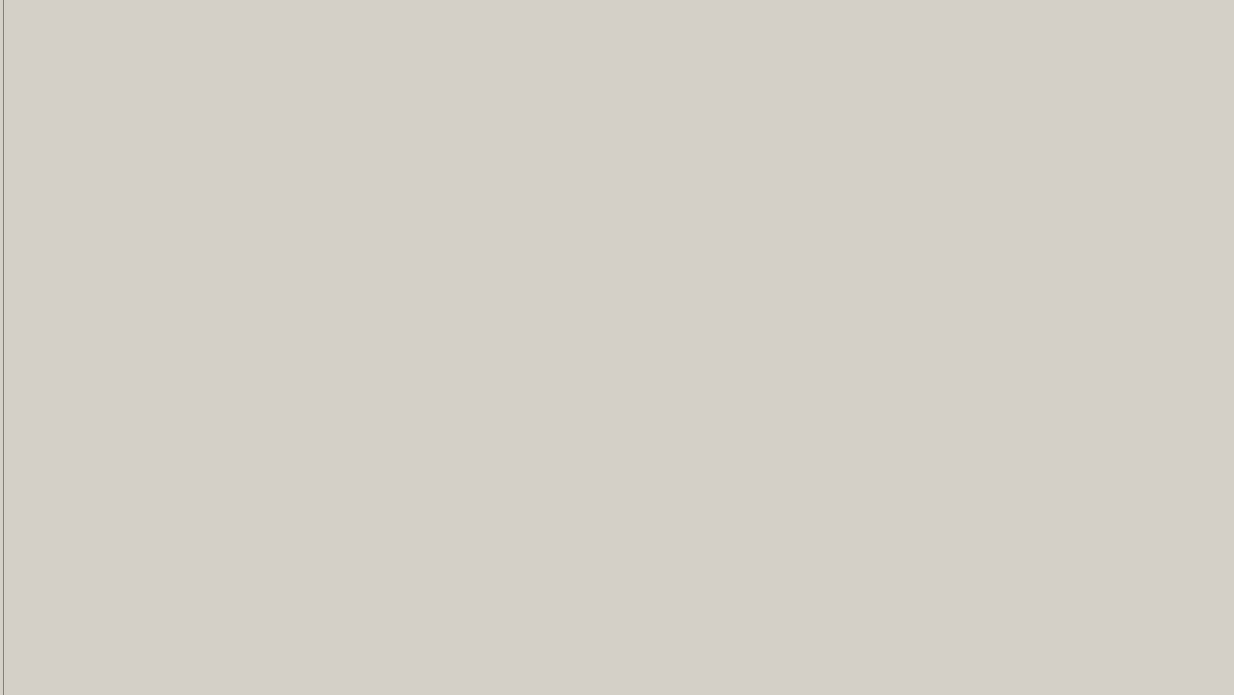  Describe the element at coordinates (3, 347) in the screenshot. I see `window-left-edge` at that location.